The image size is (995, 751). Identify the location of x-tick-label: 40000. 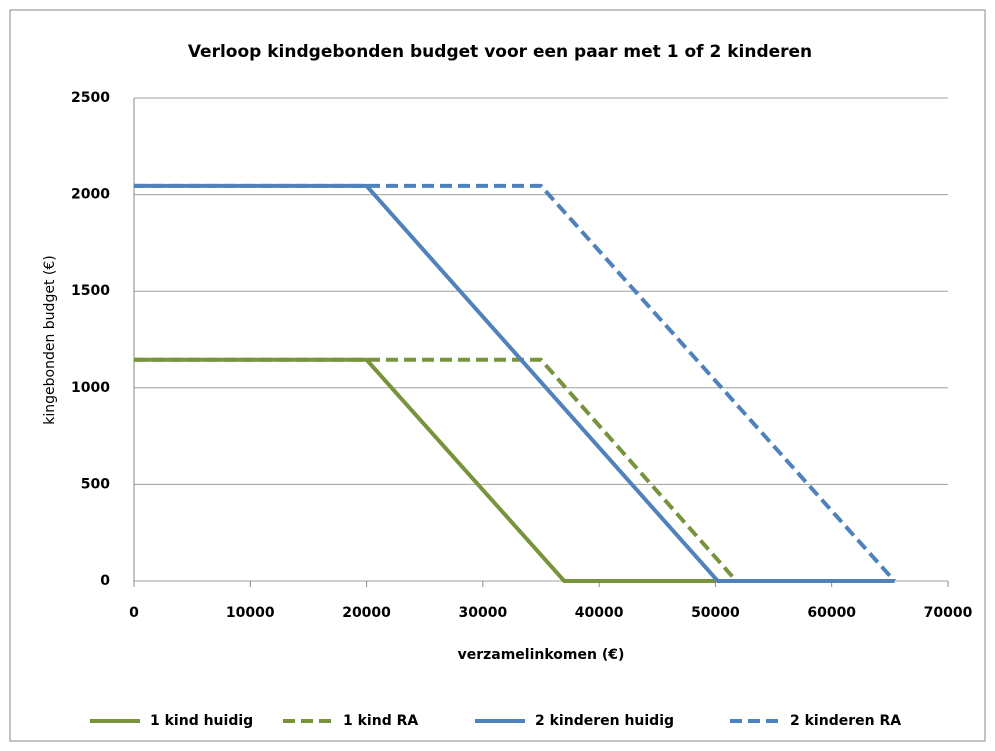
(599, 613).